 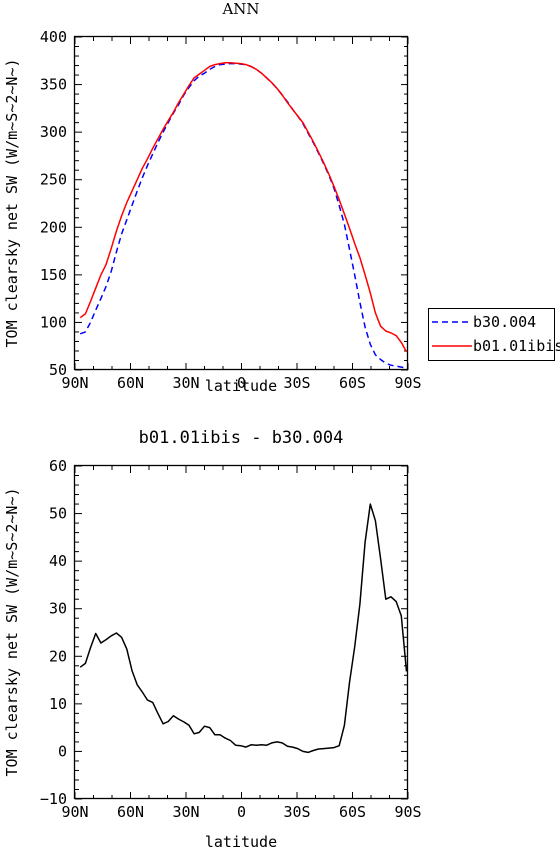 What do you see at coordinates (504, 322) in the screenshot?
I see `legend-label-b30-004: b30.004` at bounding box center [504, 322].